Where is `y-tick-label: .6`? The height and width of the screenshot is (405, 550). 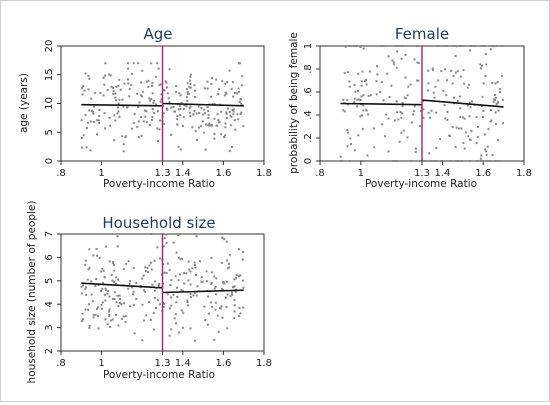
y-tick-label: .6 is located at coordinates (308, 92).